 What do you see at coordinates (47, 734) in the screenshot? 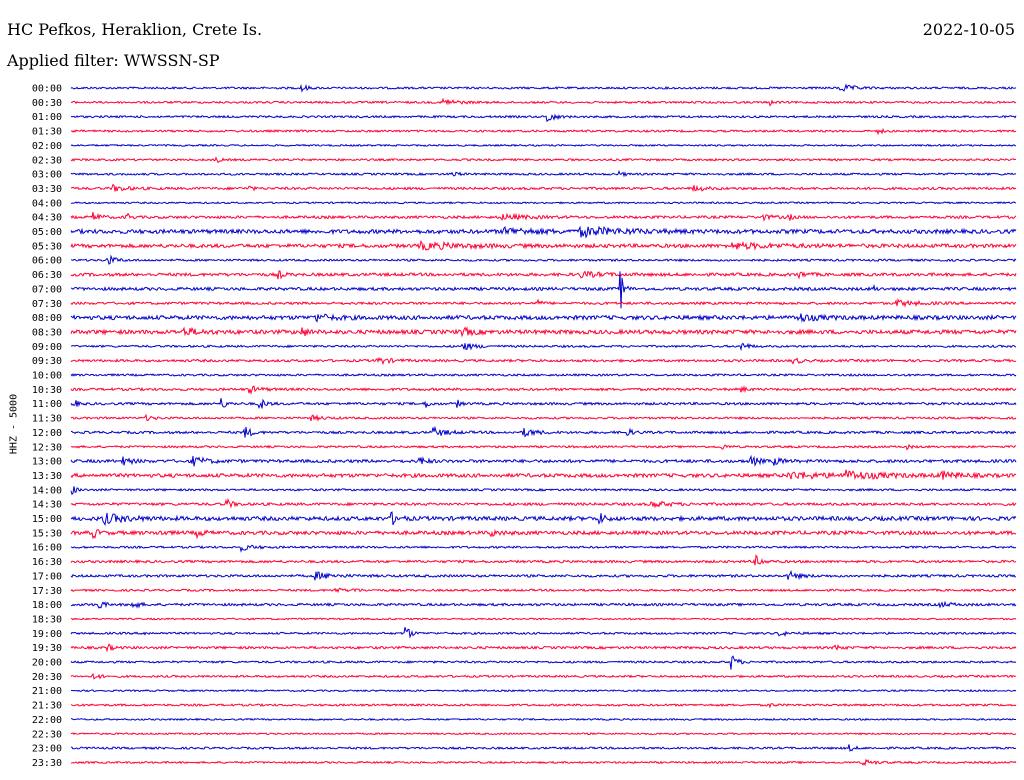
I see `time-label: 22:30` at bounding box center [47, 734].